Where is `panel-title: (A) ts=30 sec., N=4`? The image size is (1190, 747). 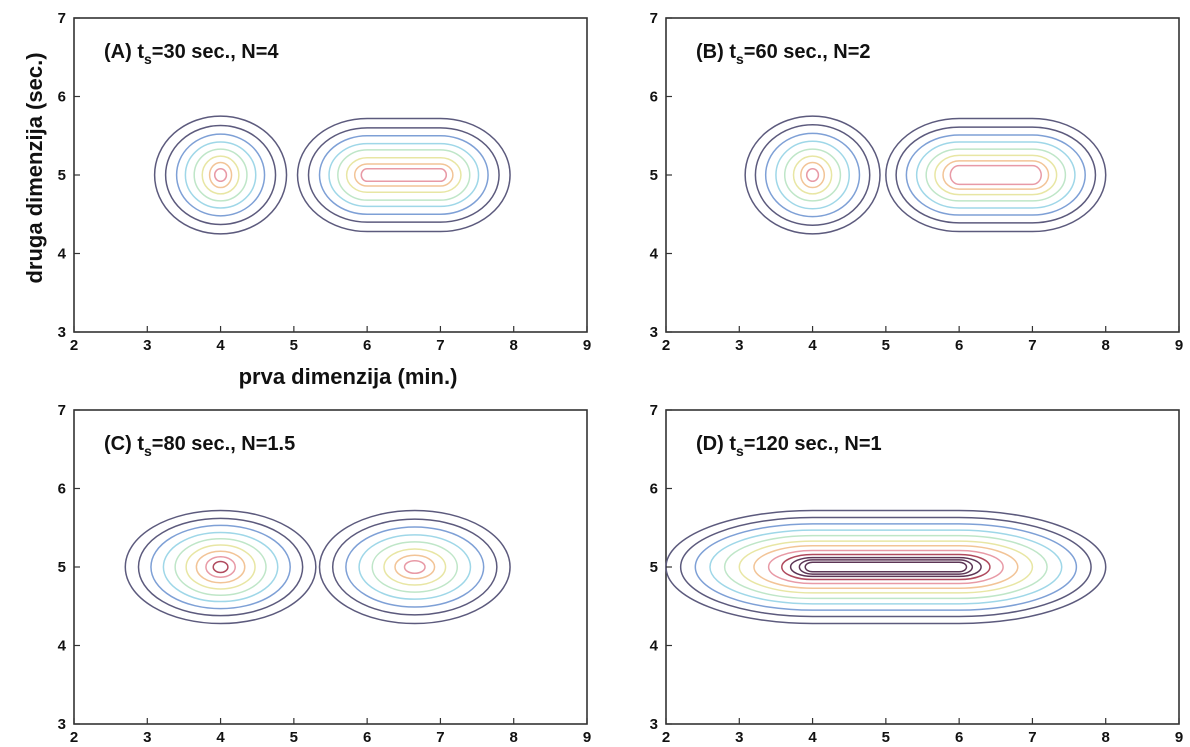
panel-title: (A) ts=30 sec., N=4 is located at coordinates (191, 54).